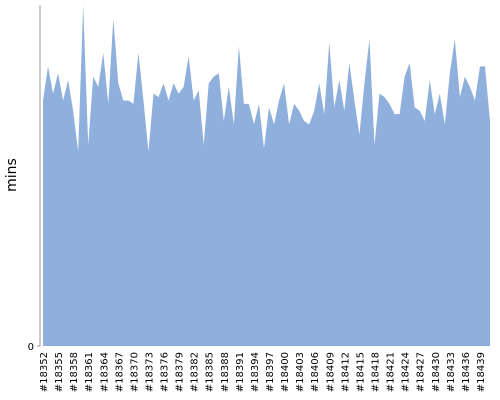 Image resolution: width=500 pixels, height=400 pixels. Describe the element at coordinates (104, 372) in the screenshot. I see `x-tick-label: #18364` at that location.